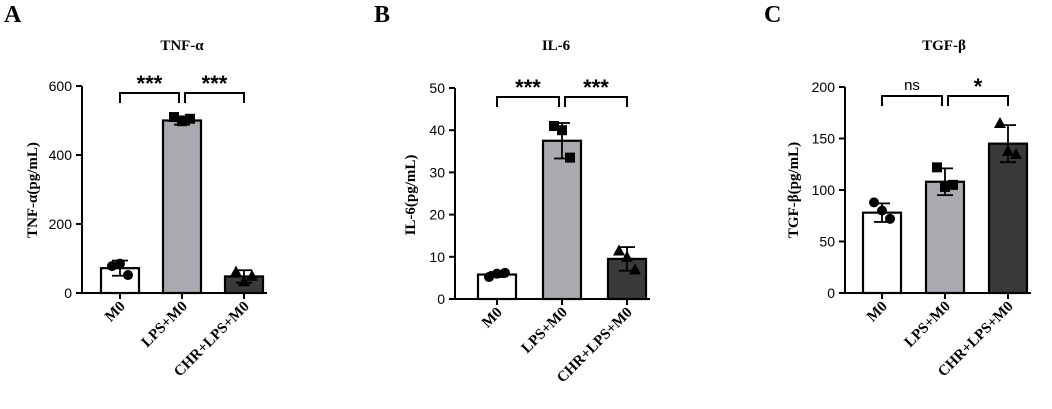  I want to click on y-axis-label: IL-6(pg/mL), so click(411, 195).